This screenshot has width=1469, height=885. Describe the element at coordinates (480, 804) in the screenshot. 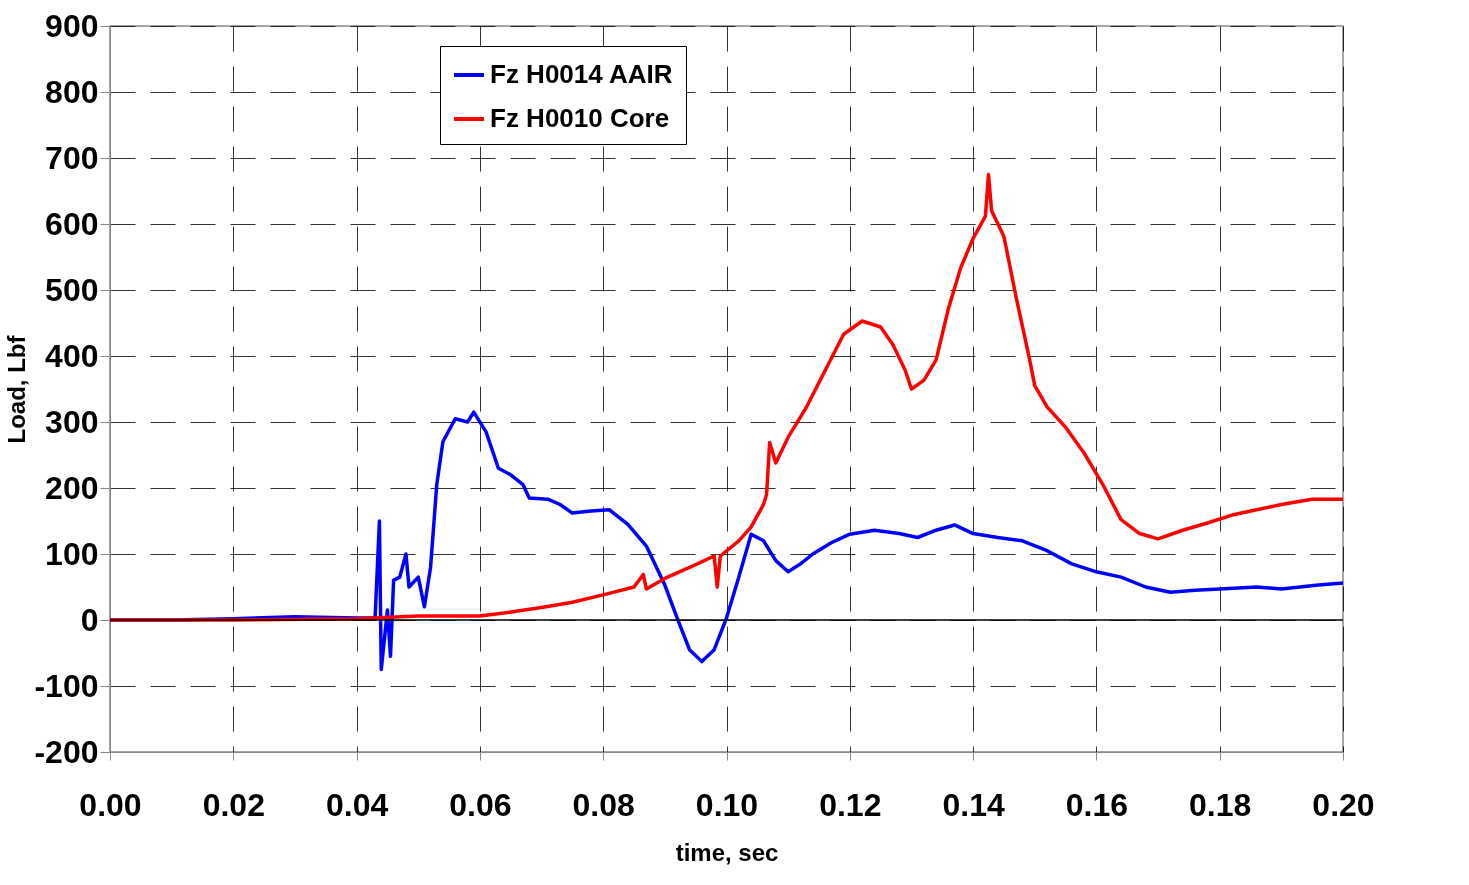

I see `x-tick-label: 0.06` at that location.